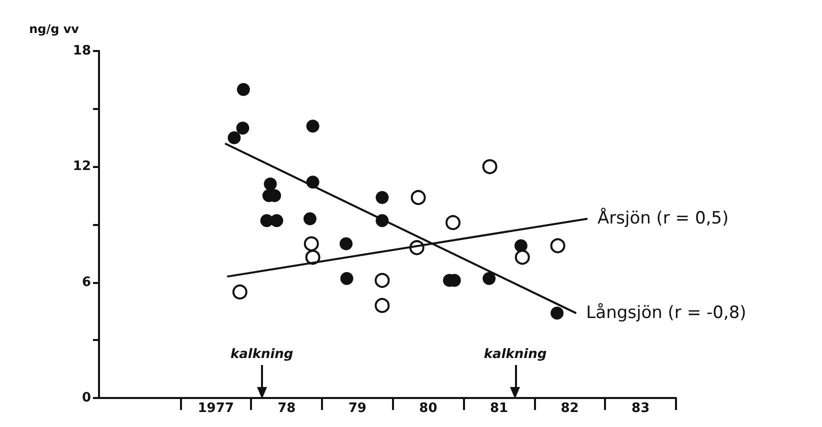 Image resolution: width=822 pixels, height=427 pixels. I want to click on x-tick-label: 78, so click(287, 408).